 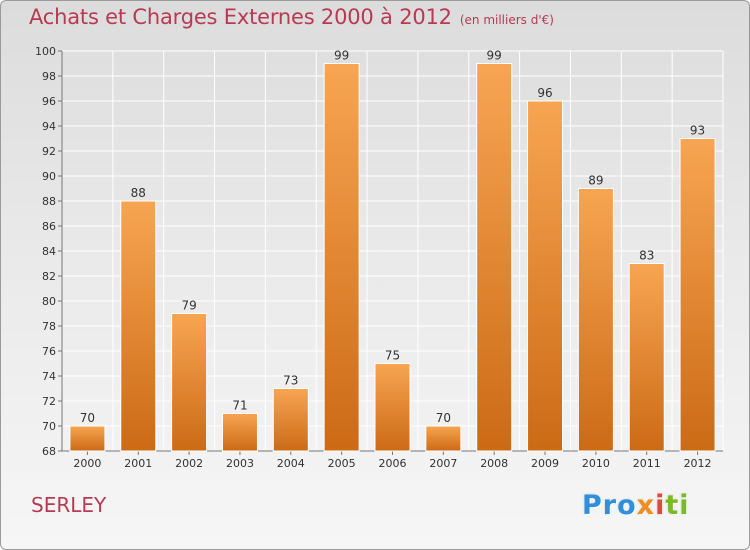 I want to click on y-tick-label: 100, so click(x=45, y=51).